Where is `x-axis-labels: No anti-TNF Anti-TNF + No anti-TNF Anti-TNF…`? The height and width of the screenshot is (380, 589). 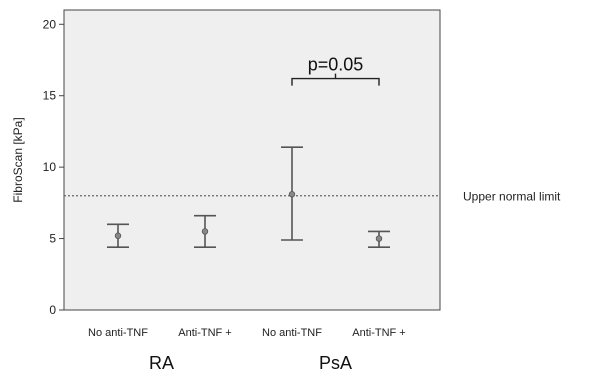 x-axis-labels: No anti-TNF Anti-TNF + No anti-TNF Anti-TNF… is located at coordinates (247, 333).